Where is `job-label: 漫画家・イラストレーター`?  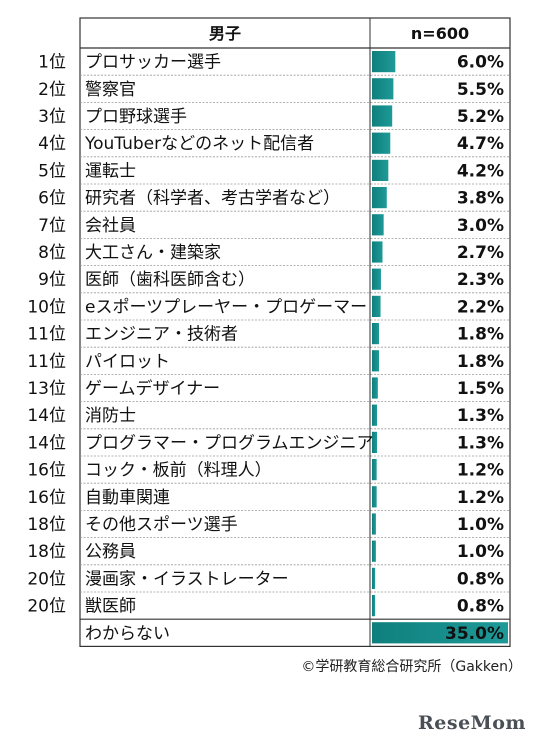
job-label: 漫画家・イラストレーター is located at coordinates (187, 579).